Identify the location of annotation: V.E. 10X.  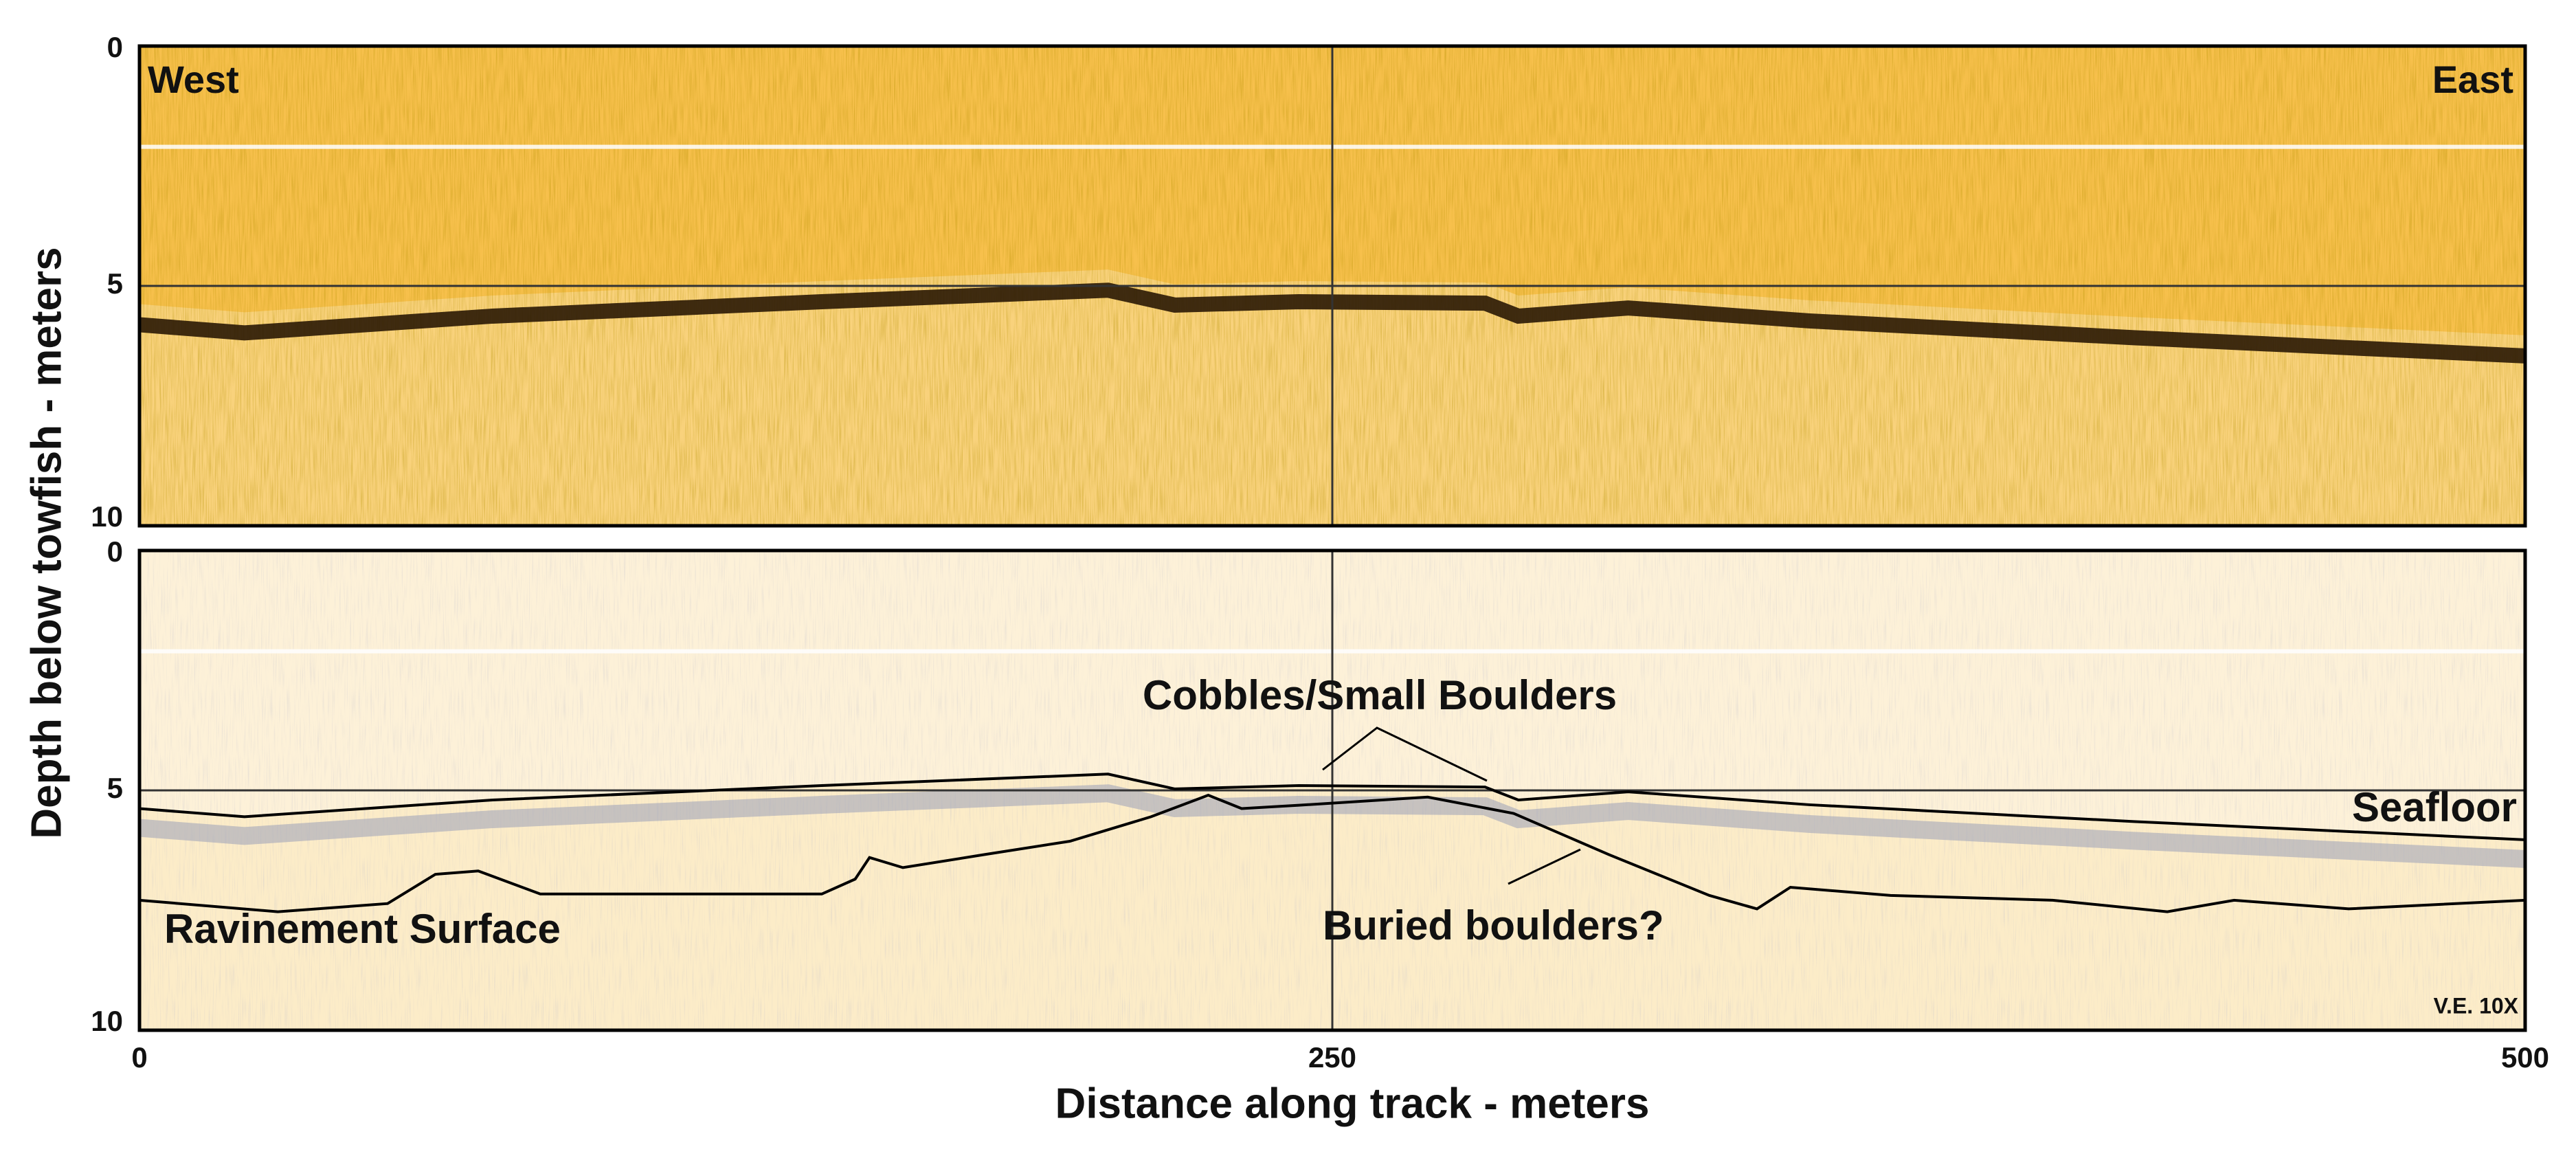
(2476, 1005).